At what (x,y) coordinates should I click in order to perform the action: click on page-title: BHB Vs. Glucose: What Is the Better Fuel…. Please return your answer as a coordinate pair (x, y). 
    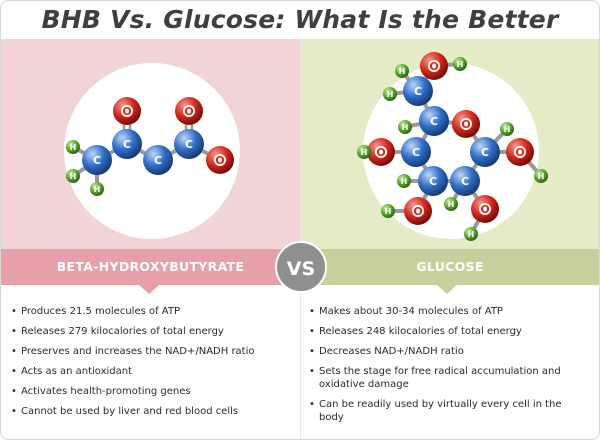
    Looking at the image, I should click on (300, 38).